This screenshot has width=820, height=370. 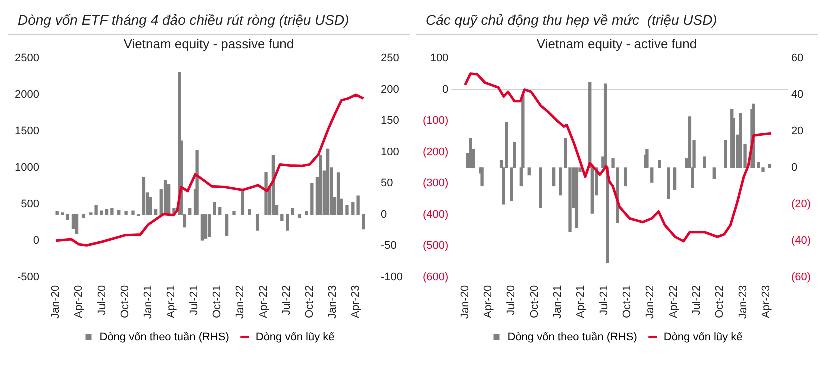 What do you see at coordinates (435, 152) in the screenshot?
I see `y-tick-label: (200)` at bounding box center [435, 152].